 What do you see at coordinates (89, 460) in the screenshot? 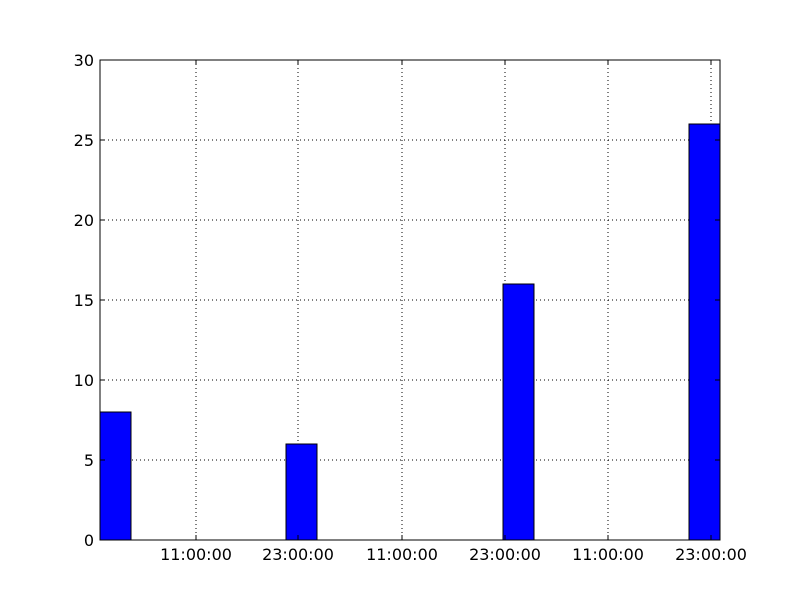
I see `y-tick-label: 5` at bounding box center [89, 460].